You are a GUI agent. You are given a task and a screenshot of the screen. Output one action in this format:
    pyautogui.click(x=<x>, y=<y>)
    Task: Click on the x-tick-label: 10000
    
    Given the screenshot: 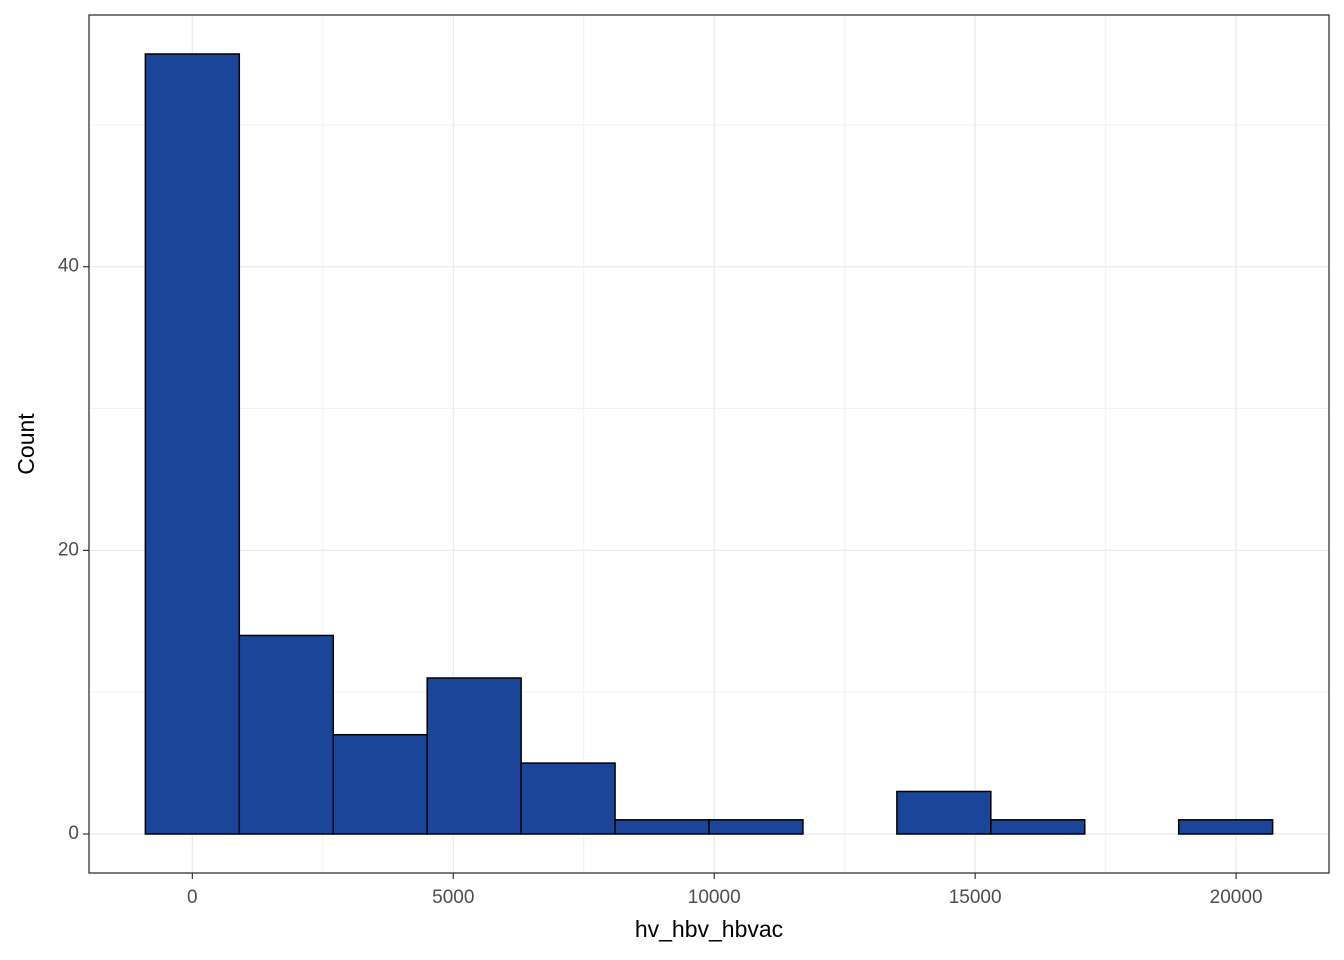 What is the action you would take?
    pyautogui.click(x=714, y=897)
    